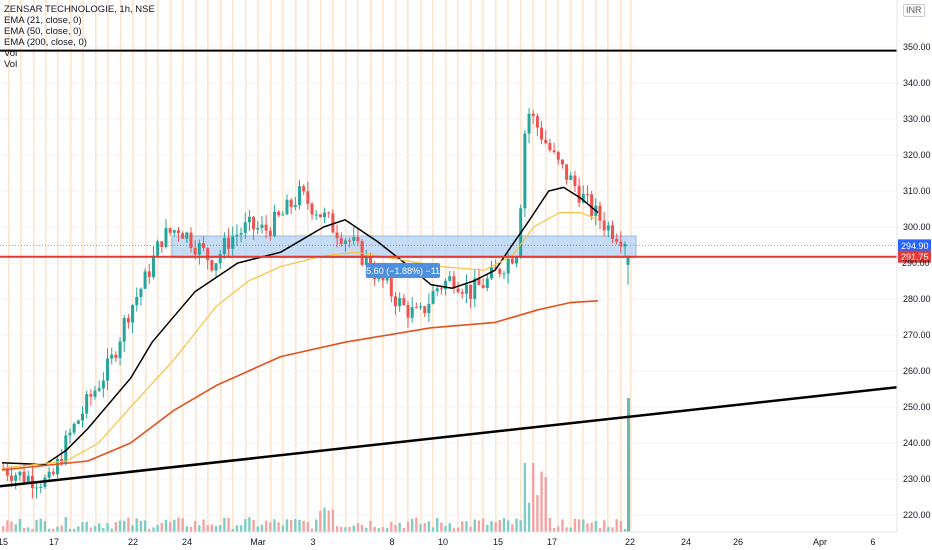 This screenshot has height=550, width=932. I want to click on price-tag-label: 291.75, so click(915, 257).